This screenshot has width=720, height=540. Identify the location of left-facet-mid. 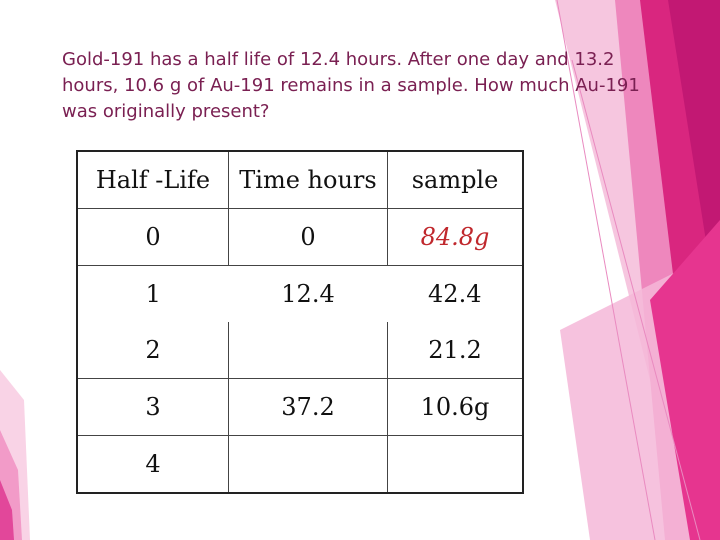
(11, 485).